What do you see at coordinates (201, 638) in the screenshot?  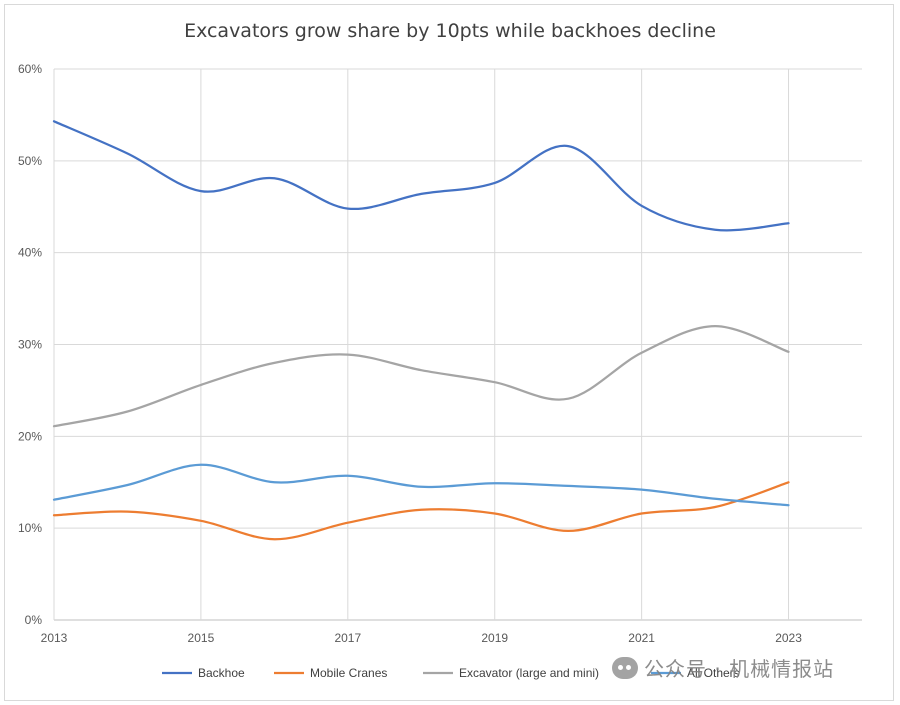 I see `x-tick-label: 2015` at bounding box center [201, 638].